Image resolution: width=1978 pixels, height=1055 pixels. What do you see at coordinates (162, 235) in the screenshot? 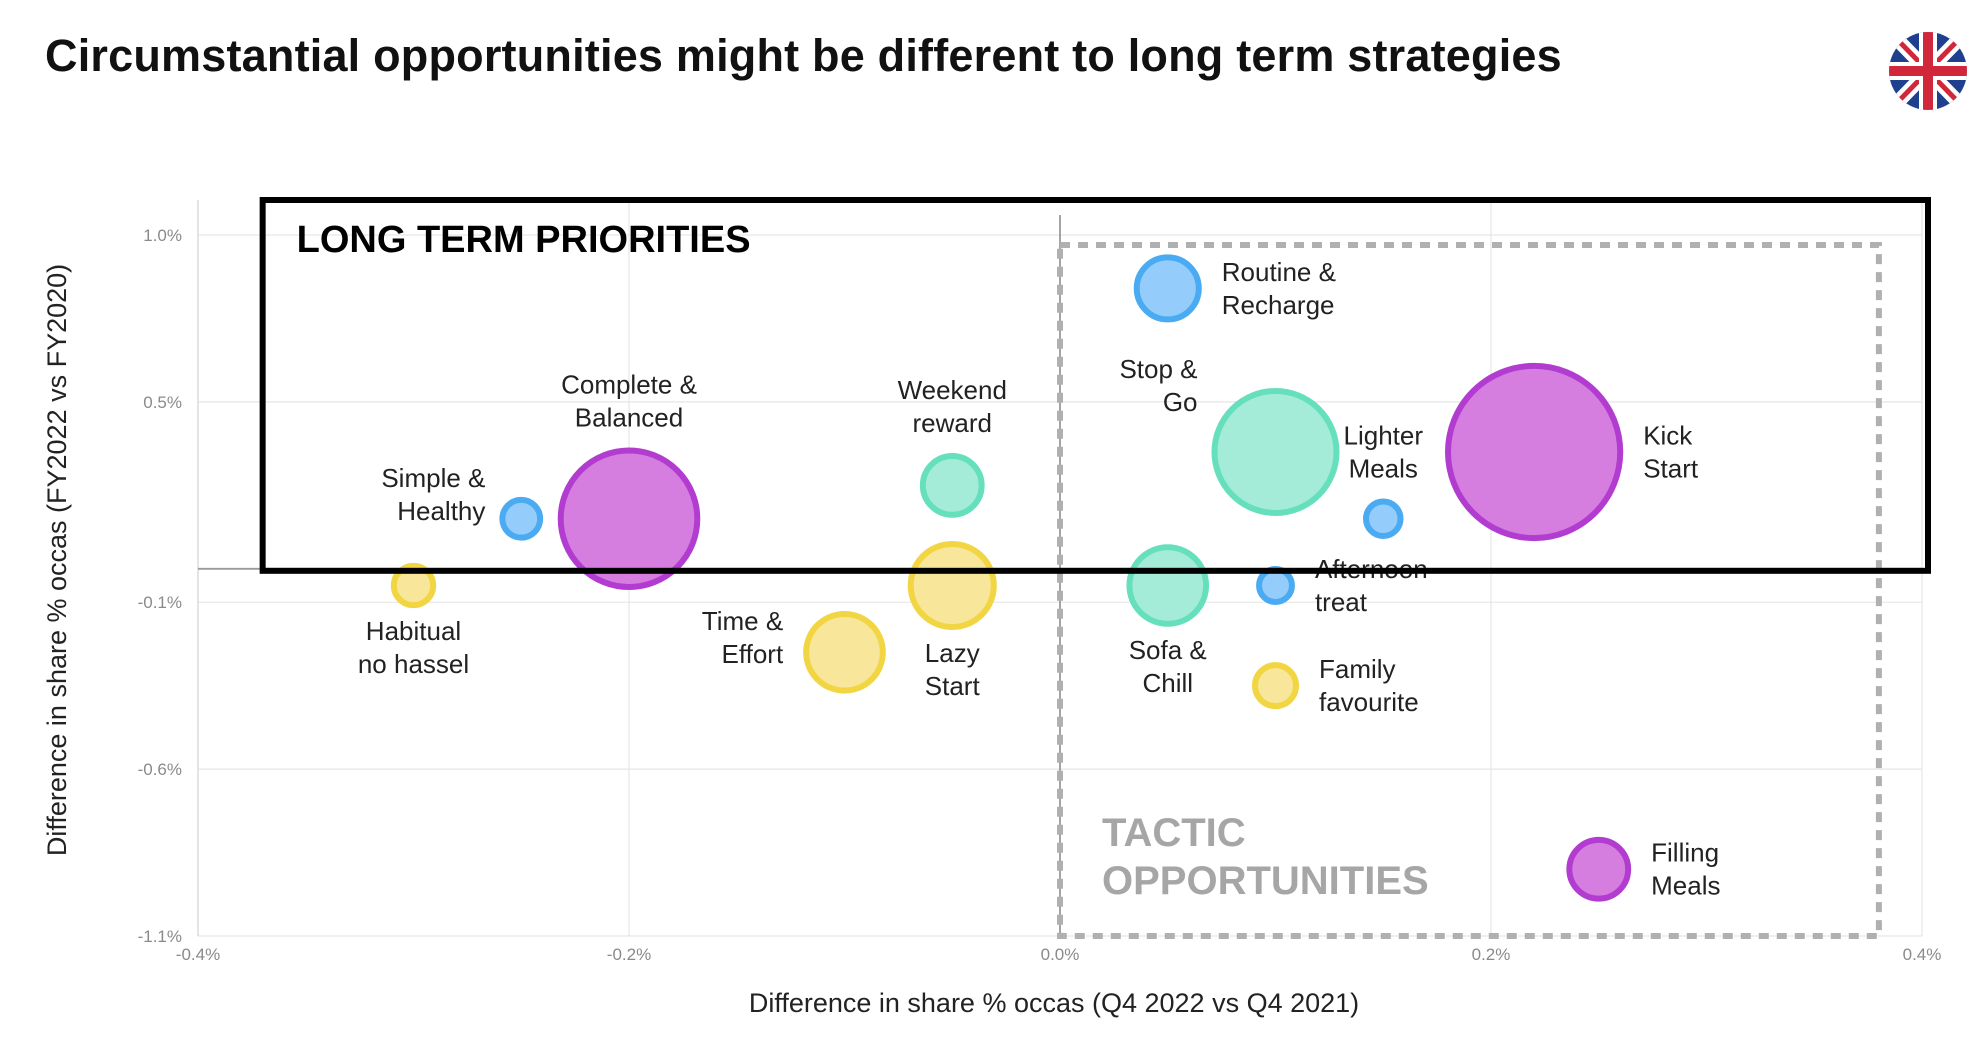
I see `y-tick-label: 1.0%` at bounding box center [162, 235].